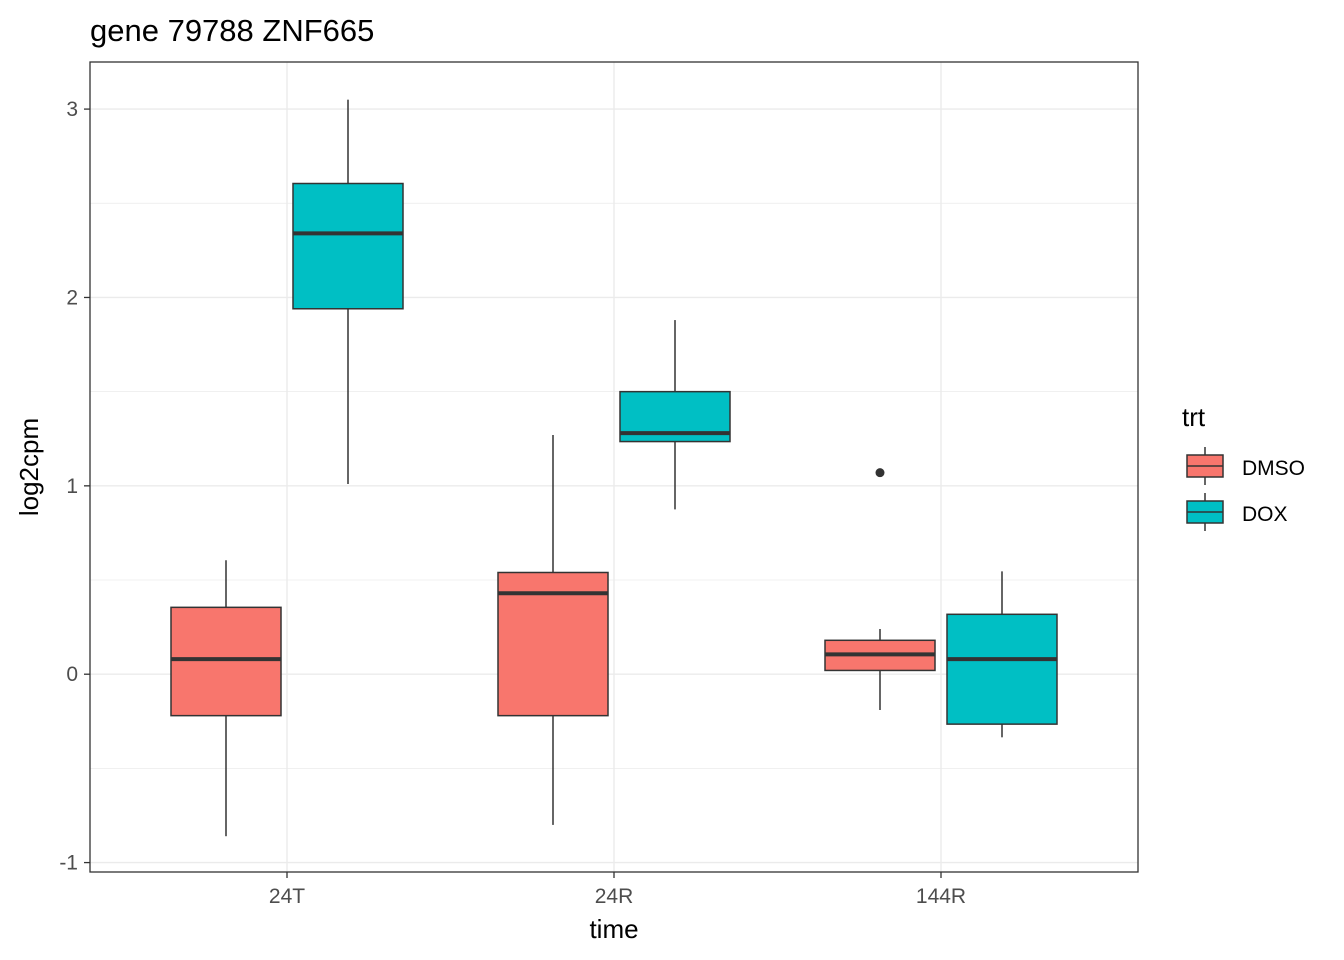 The image size is (1344, 960). What do you see at coordinates (226, 661) in the screenshot?
I see `box-dmso-24t` at bounding box center [226, 661].